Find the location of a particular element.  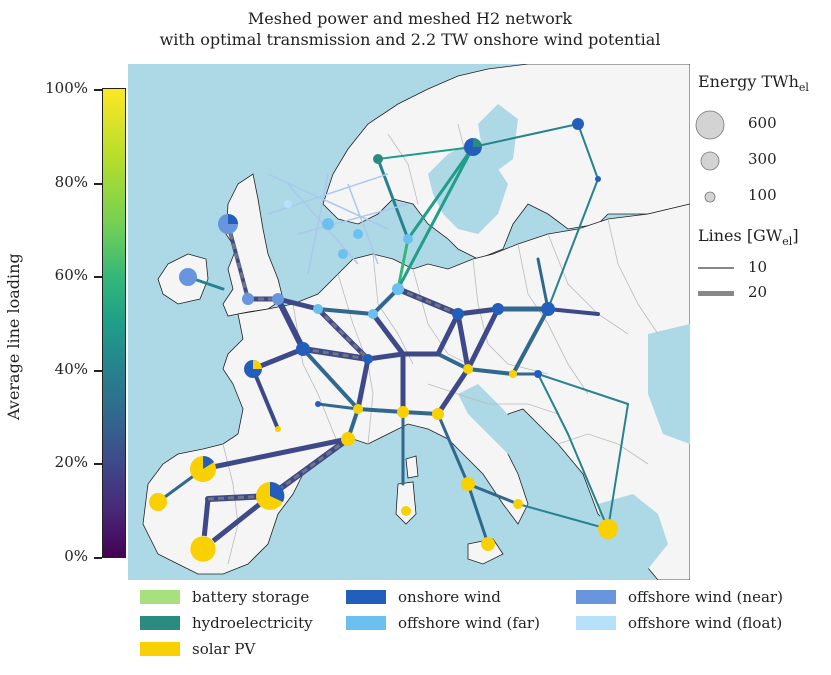

legend-battery-storage: battery storage is located at coordinates (224, 597).